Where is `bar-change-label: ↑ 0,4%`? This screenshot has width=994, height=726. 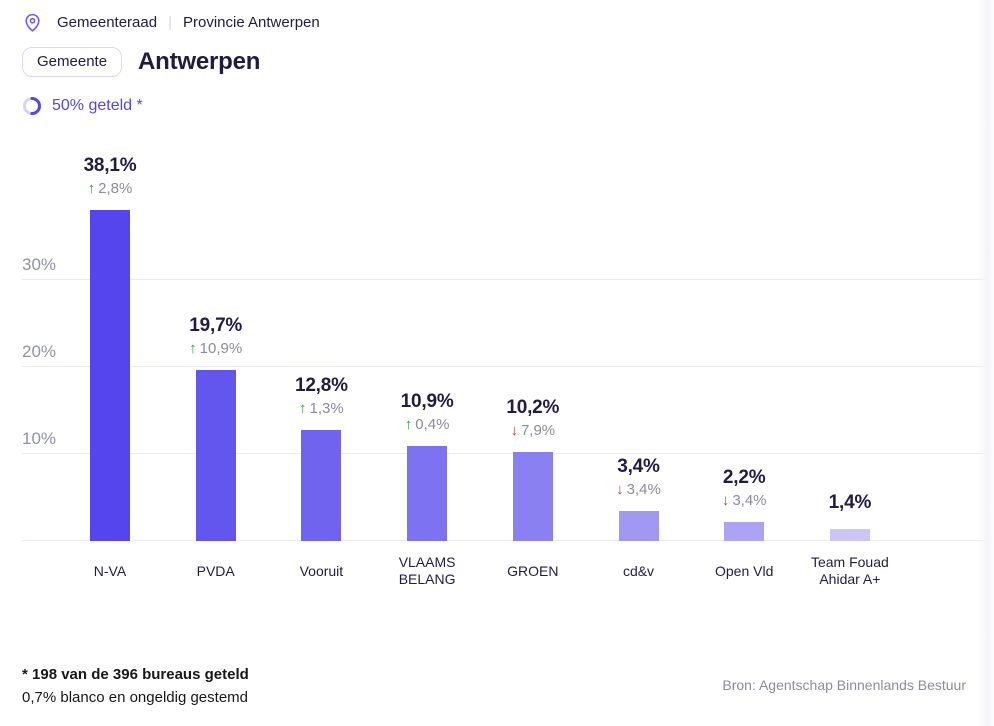
bar-change-label: ↑ 0,4% is located at coordinates (427, 425).